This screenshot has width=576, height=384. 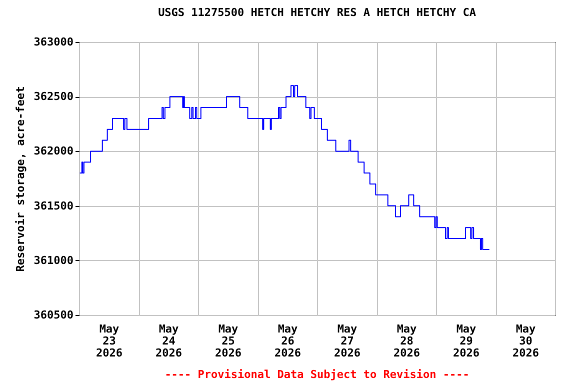 I want to click on y-tick-label: 362000, so click(x=54, y=151).